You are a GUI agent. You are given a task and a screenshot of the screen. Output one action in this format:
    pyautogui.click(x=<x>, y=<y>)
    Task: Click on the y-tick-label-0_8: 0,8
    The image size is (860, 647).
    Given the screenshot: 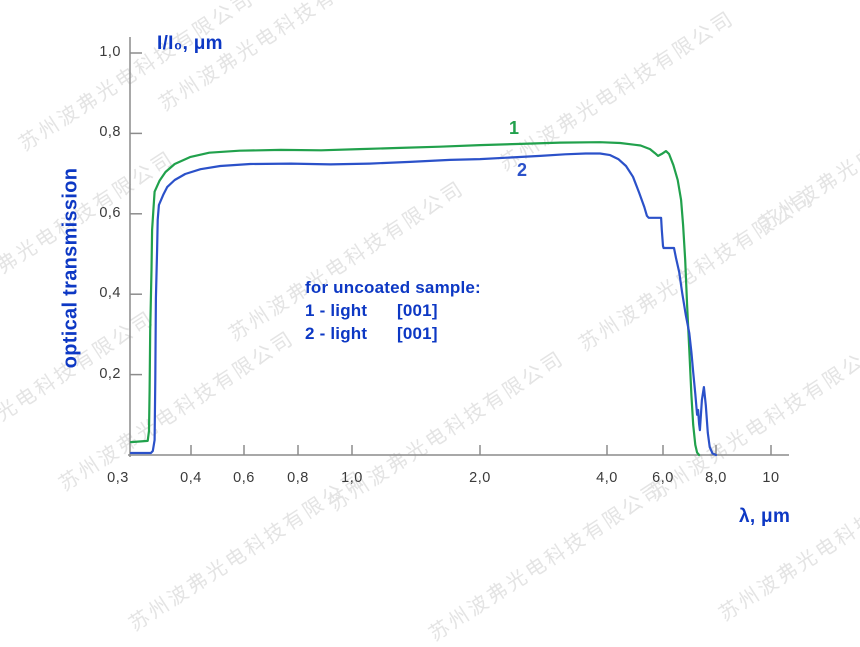 What is the action you would take?
    pyautogui.click(x=110, y=132)
    